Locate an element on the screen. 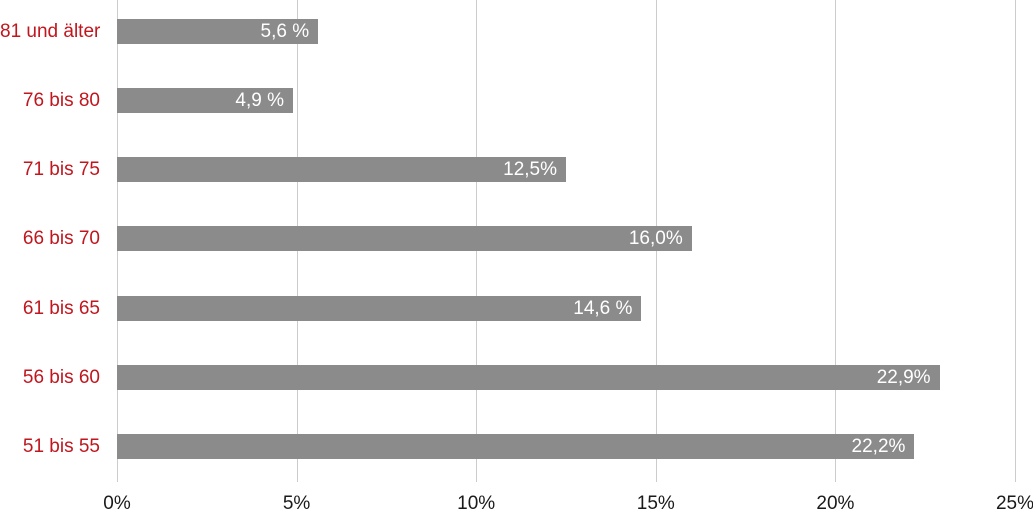  category-label: 76 bis 80 is located at coordinates (61, 100).